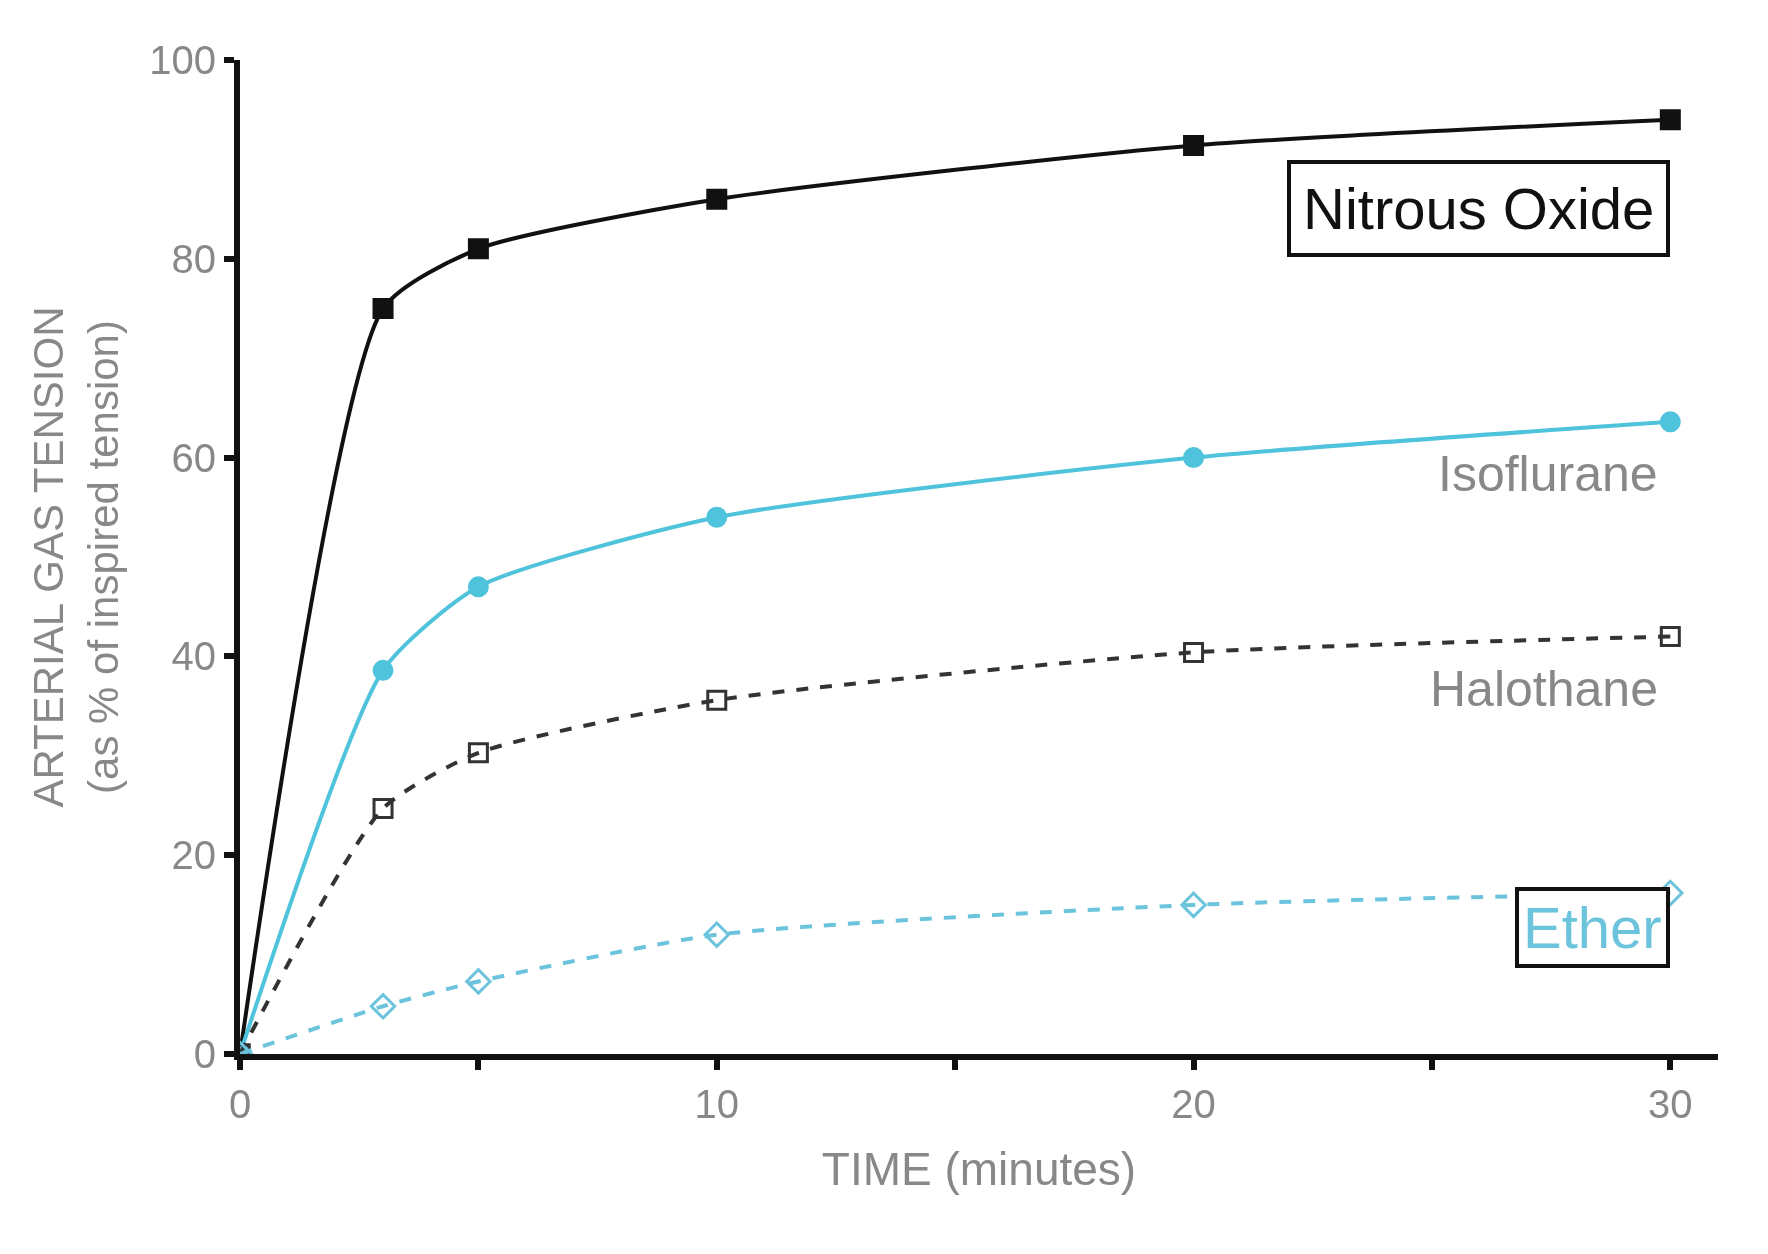 This screenshot has height=1254, width=1768. What do you see at coordinates (193, 855) in the screenshot?
I see `y-tick-label: 20` at bounding box center [193, 855].